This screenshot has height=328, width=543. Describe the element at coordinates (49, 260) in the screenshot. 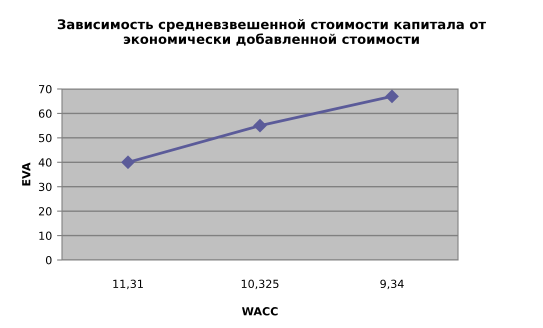

I see `y-tick-label: 0` at that location.